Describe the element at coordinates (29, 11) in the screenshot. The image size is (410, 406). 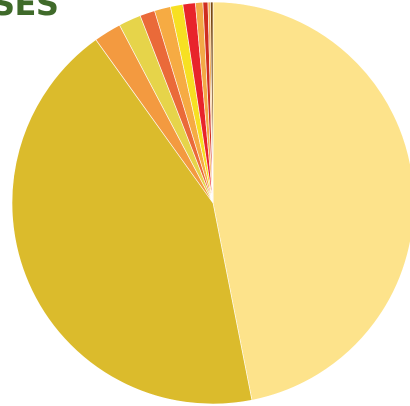
I see `chart-title: SES` at that location.